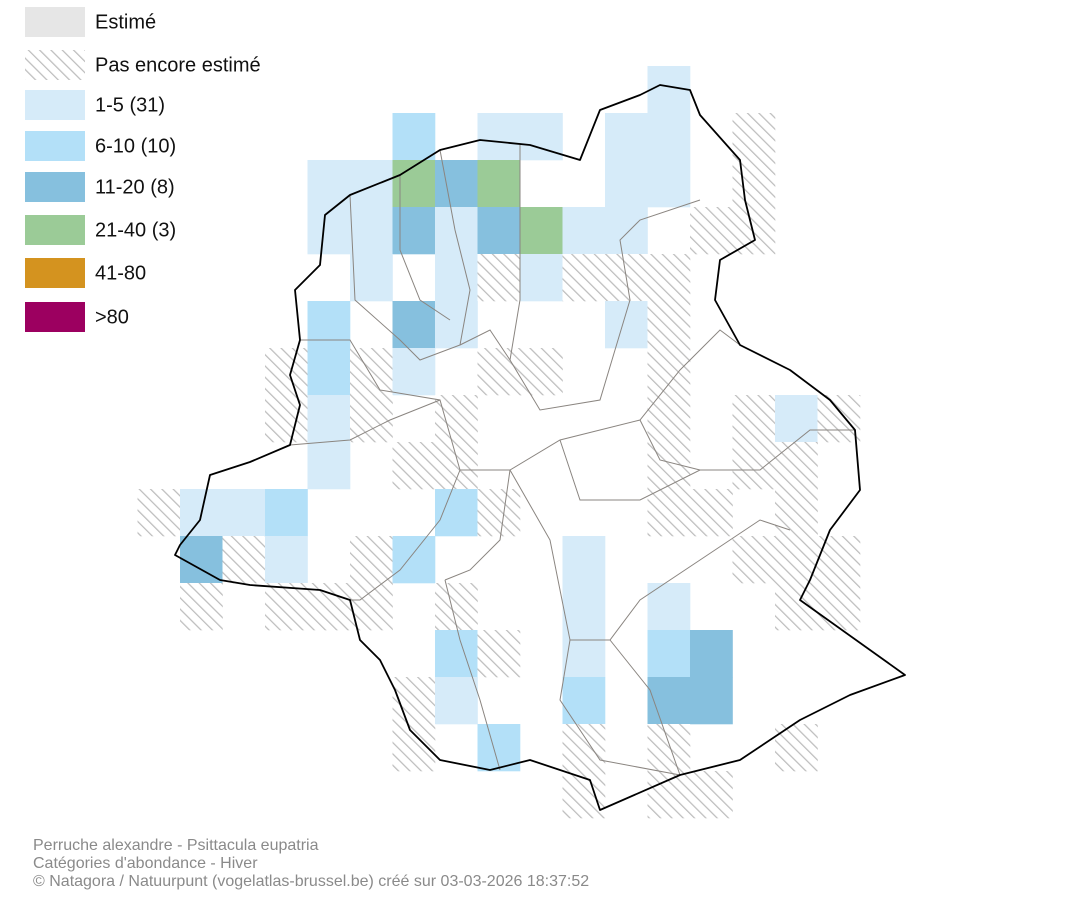 The width and height of the screenshot is (1074, 900). What do you see at coordinates (135, 230) in the screenshot?
I see `legend-label: 21-40 (3)` at bounding box center [135, 230].